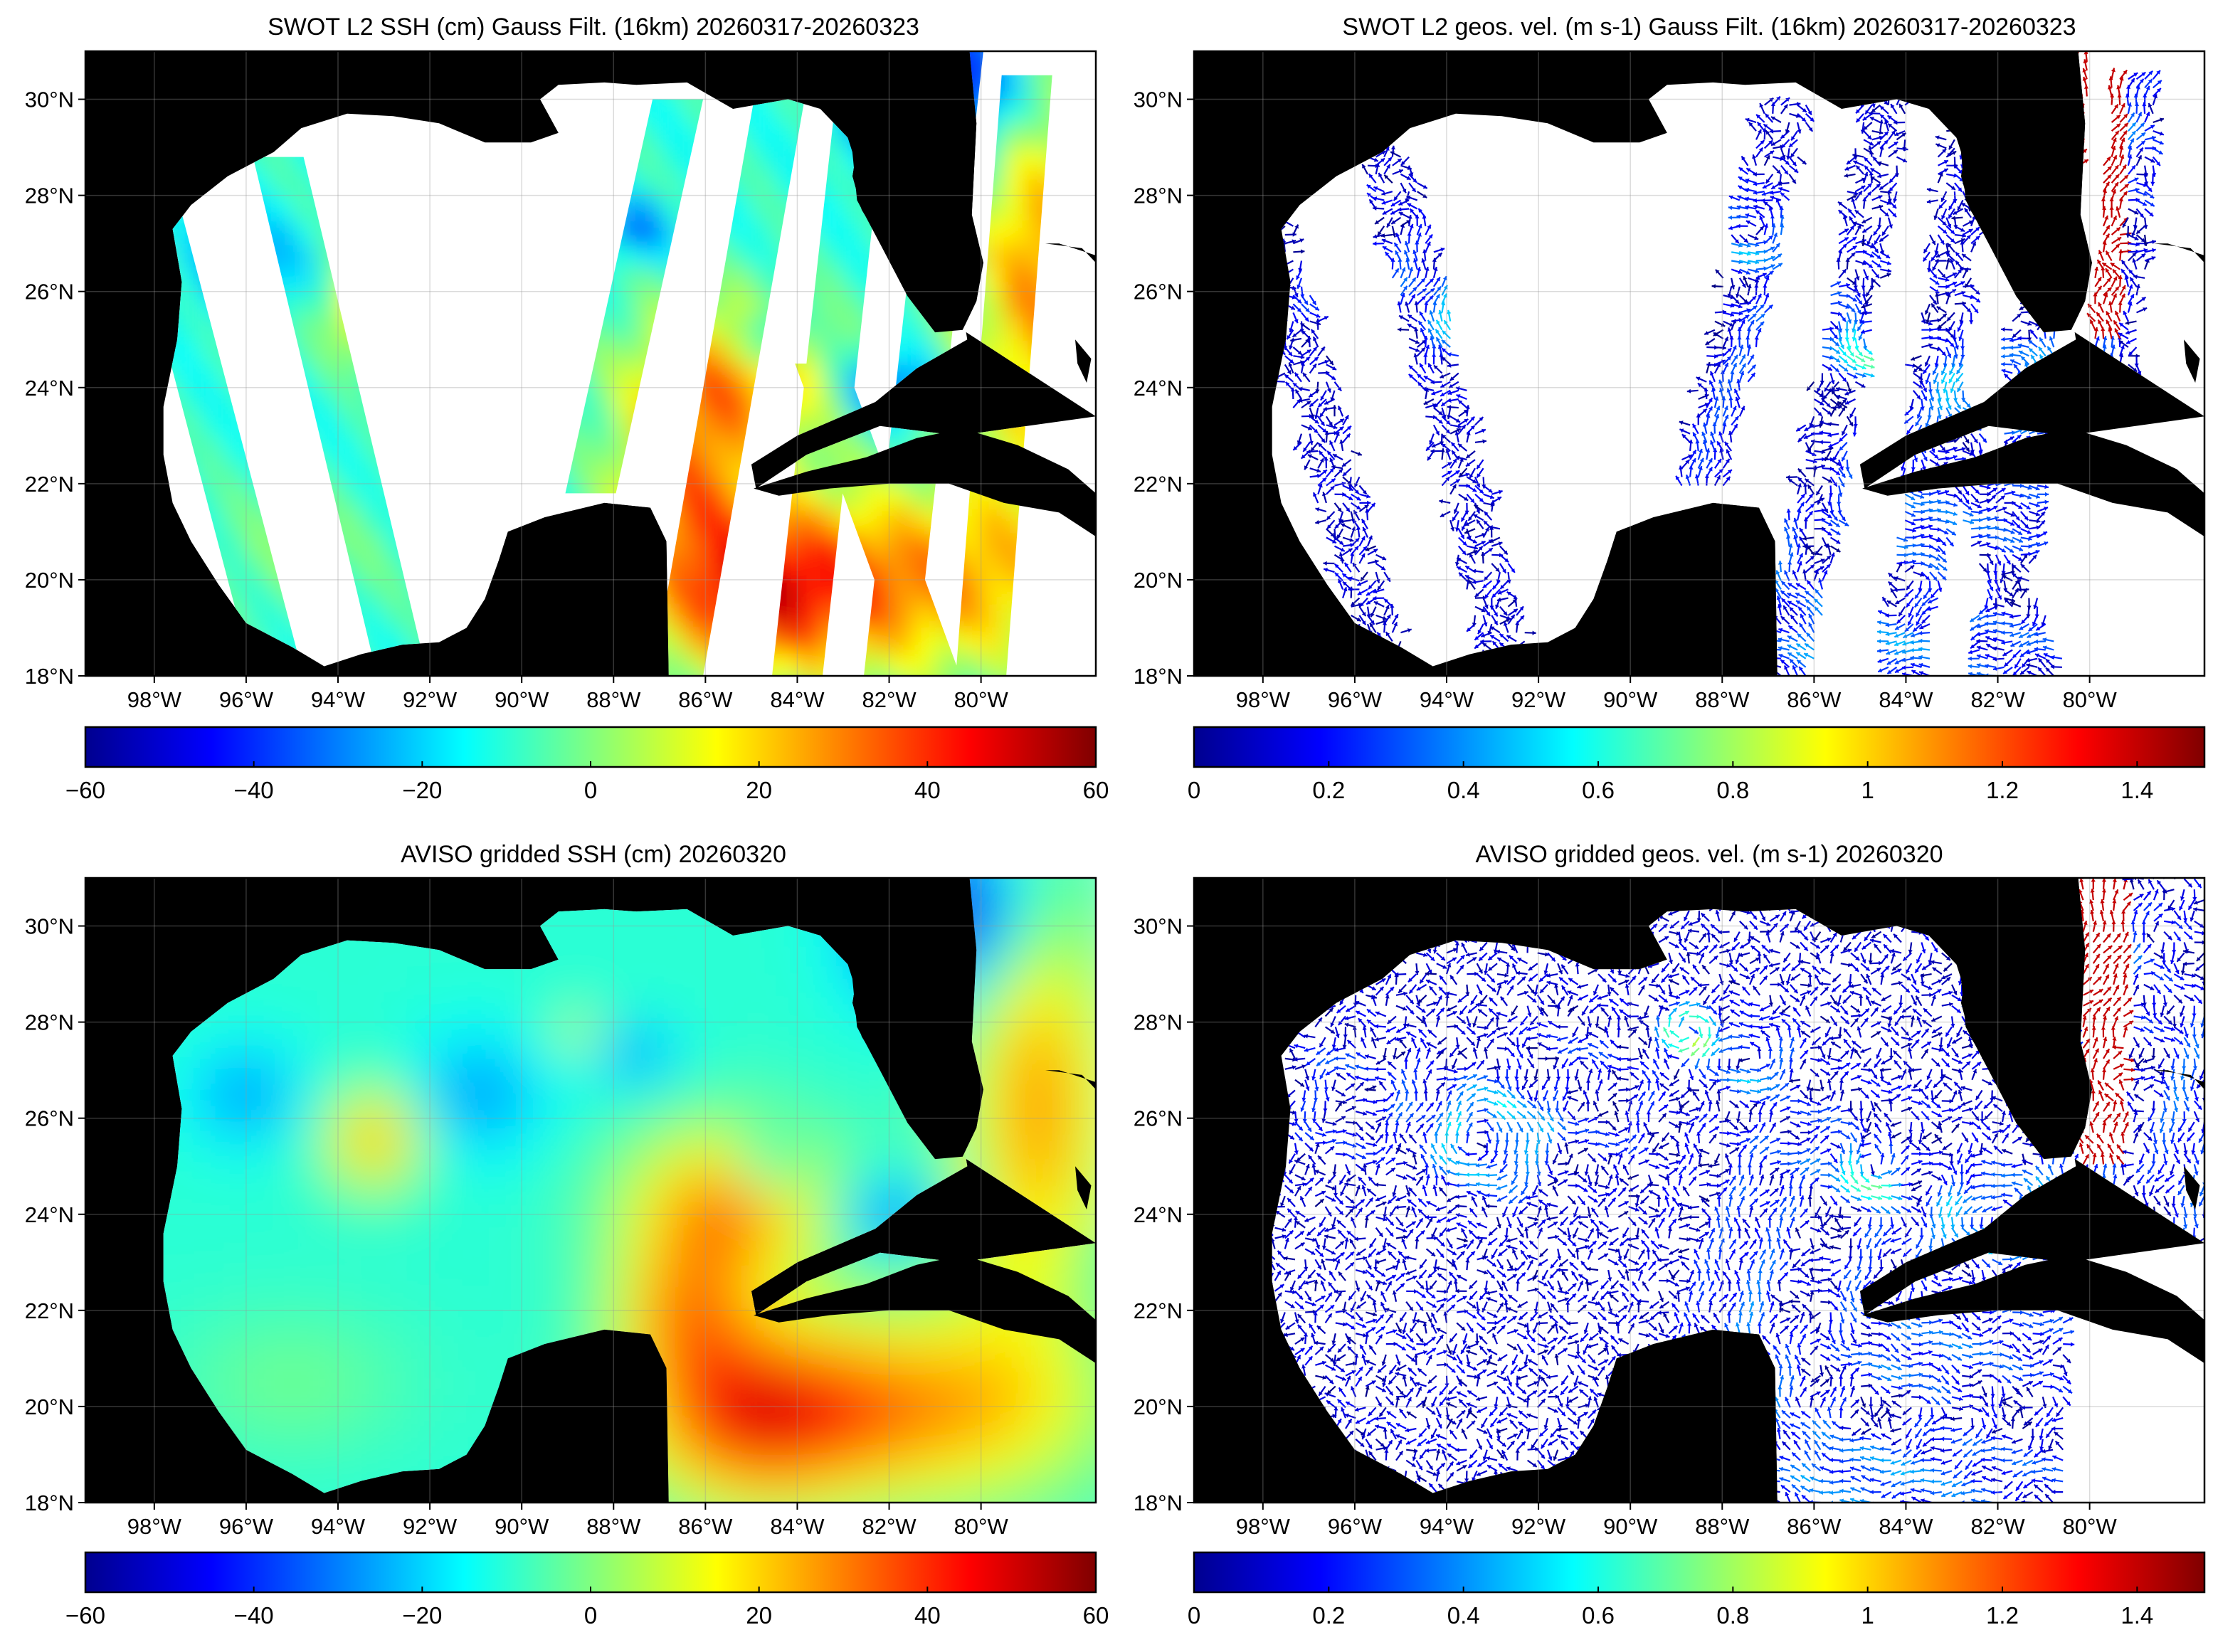 The height and width of the screenshot is (1652, 2213). Describe the element at coordinates (2118, 234) in the screenshot. I see `data-field-atlantic` at that location.